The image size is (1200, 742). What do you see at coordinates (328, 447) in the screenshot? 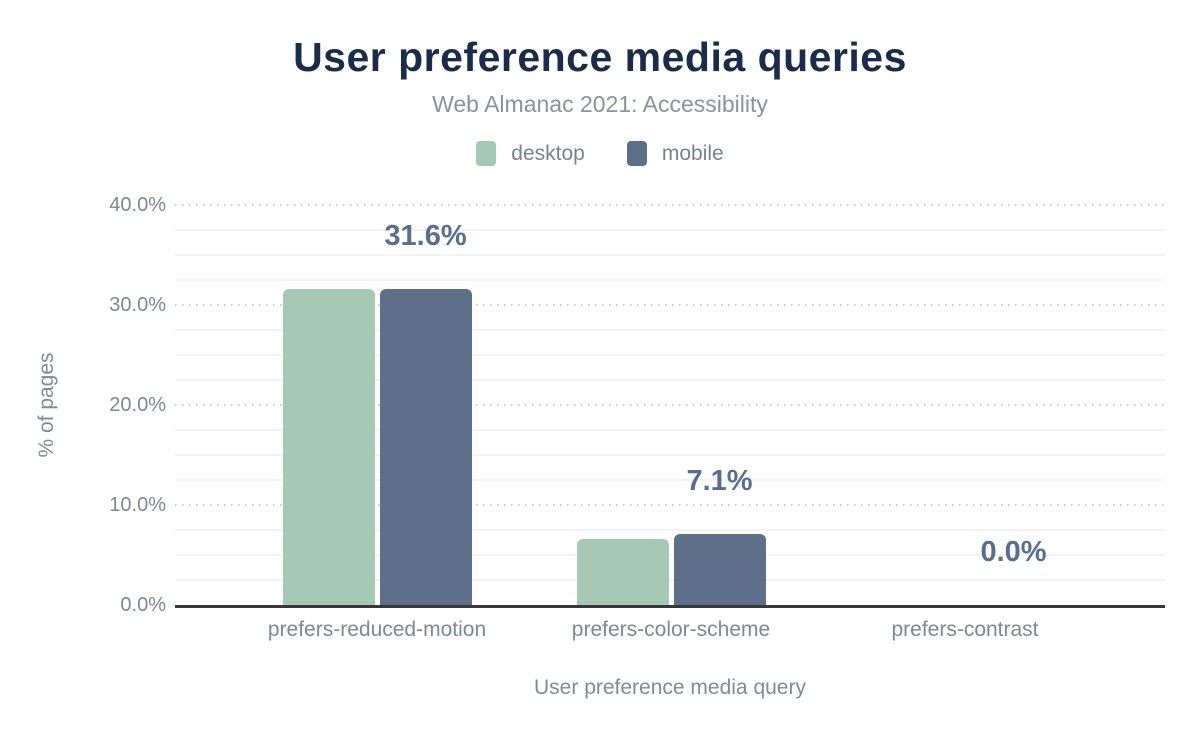
I see `bar-desktop-prefers-reduced-motion` at bounding box center [328, 447].